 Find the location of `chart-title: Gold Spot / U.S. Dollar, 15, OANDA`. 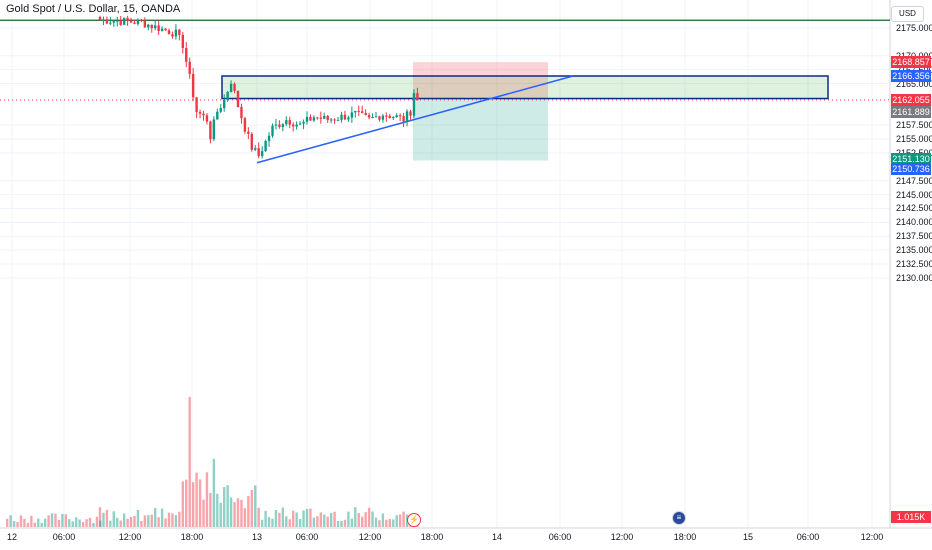

chart-title: Gold Spot / U.S. Dollar, 15, OANDA is located at coordinates (93, 9).